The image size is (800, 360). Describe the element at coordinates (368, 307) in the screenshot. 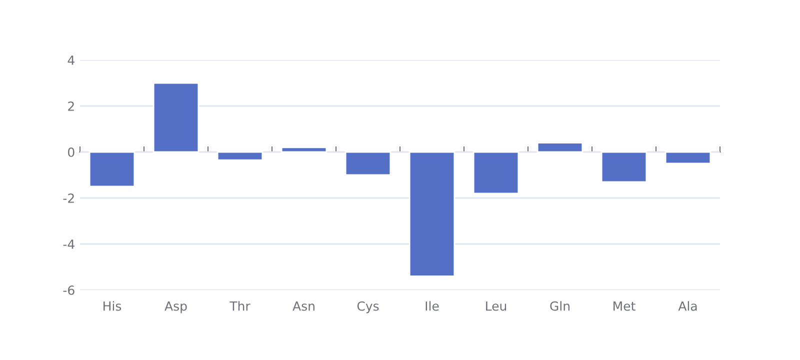

I see `x-tick-label: Cys` at that location.